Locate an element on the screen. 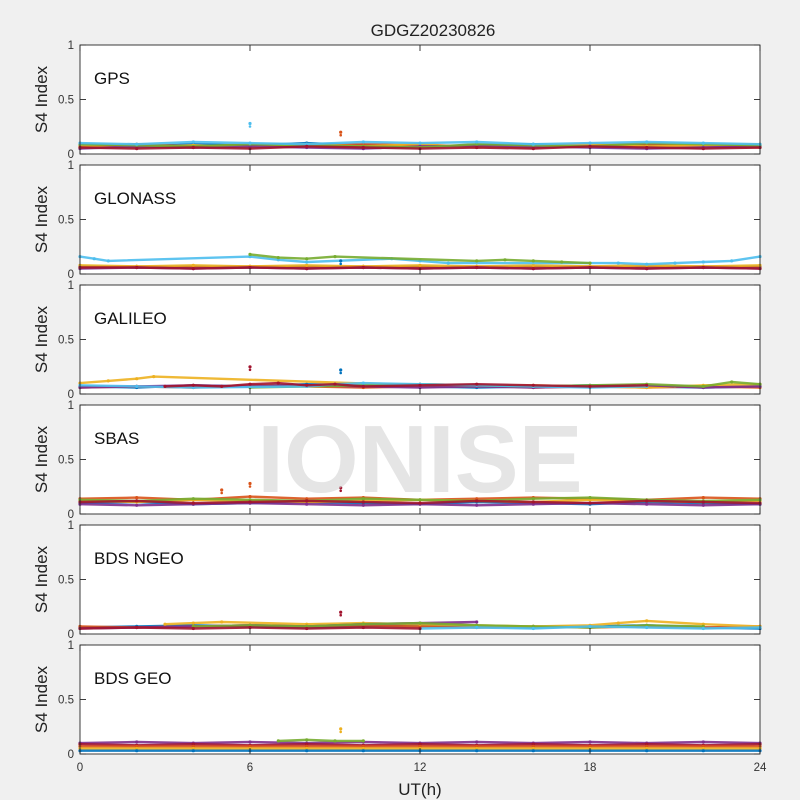  panel-label: SBAS is located at coordinates (116, 438).